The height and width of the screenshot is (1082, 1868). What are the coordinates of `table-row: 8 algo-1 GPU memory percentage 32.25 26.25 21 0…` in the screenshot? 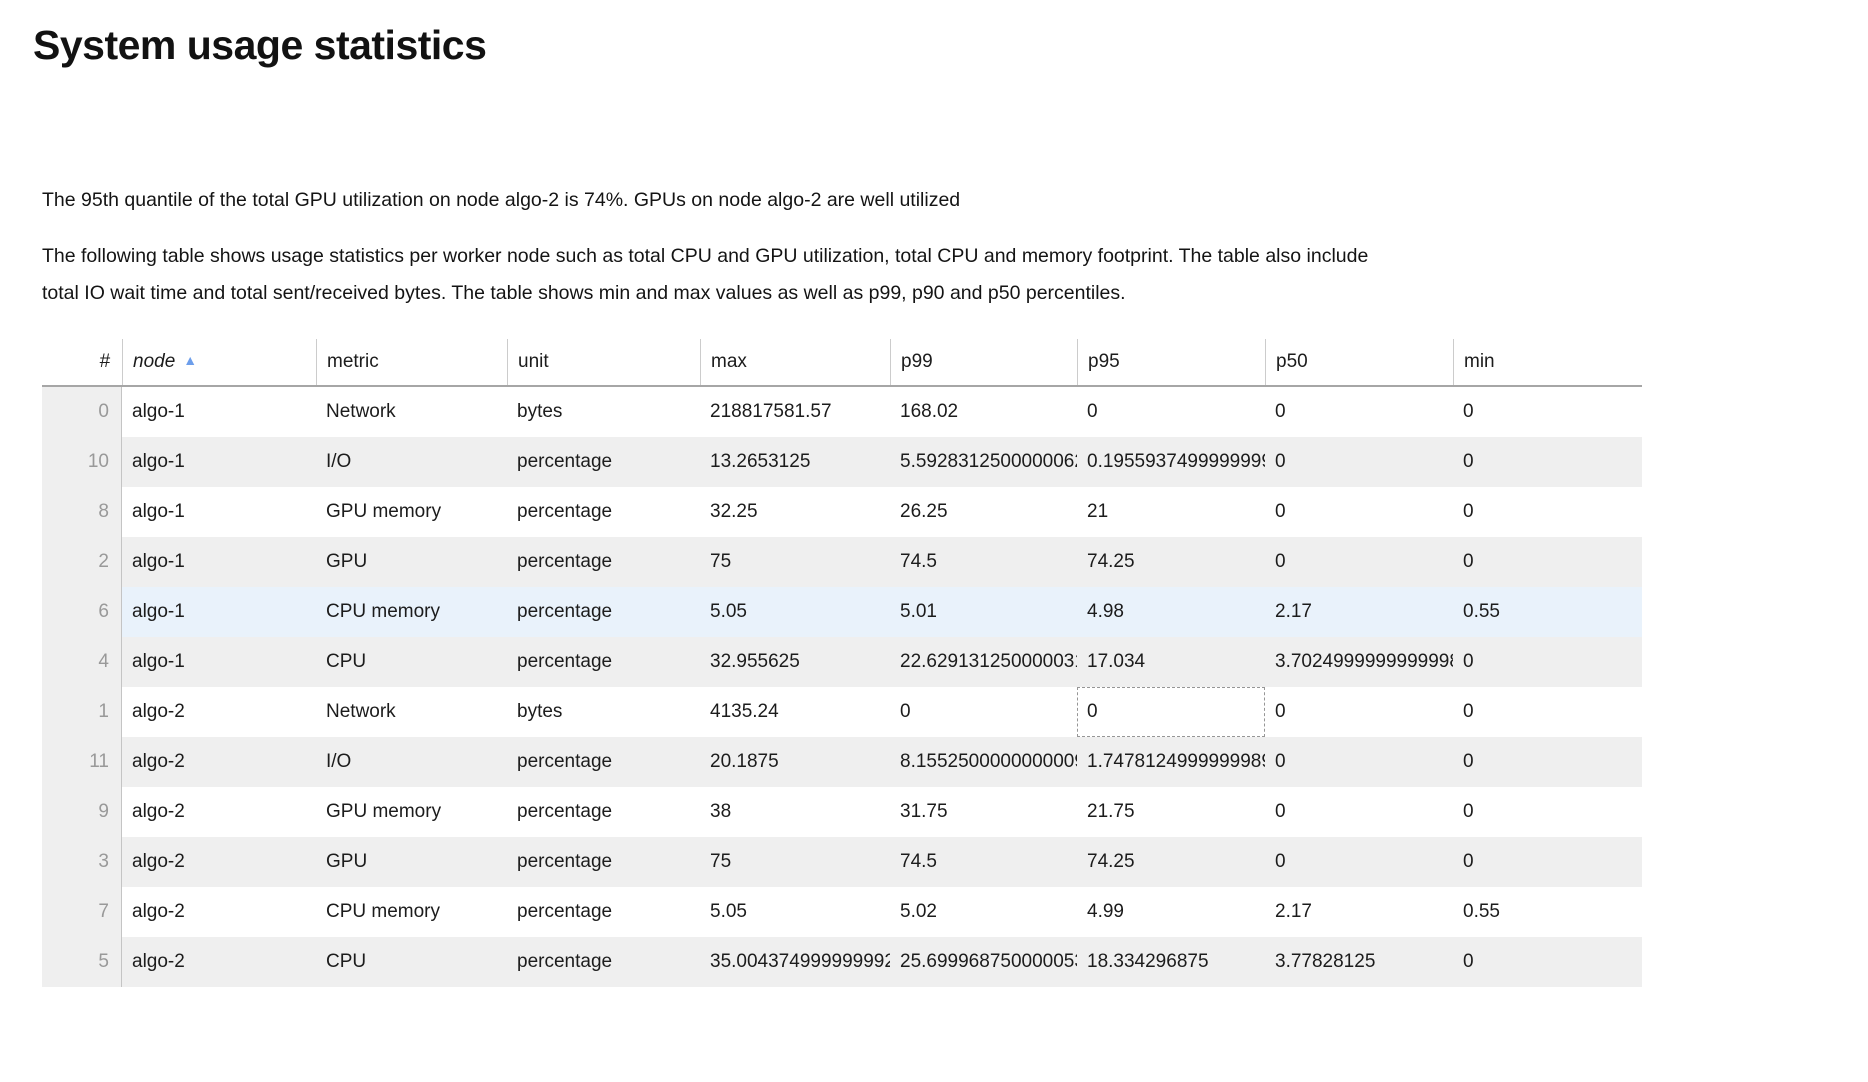 It's located at (842, 512).